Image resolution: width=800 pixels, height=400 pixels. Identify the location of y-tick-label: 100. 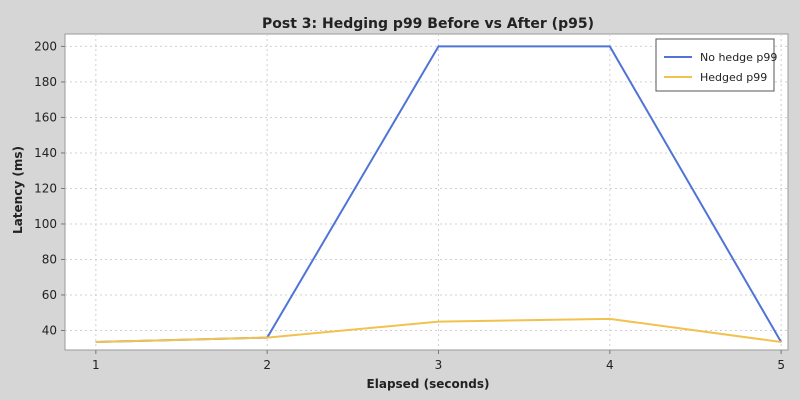
(45, 224).